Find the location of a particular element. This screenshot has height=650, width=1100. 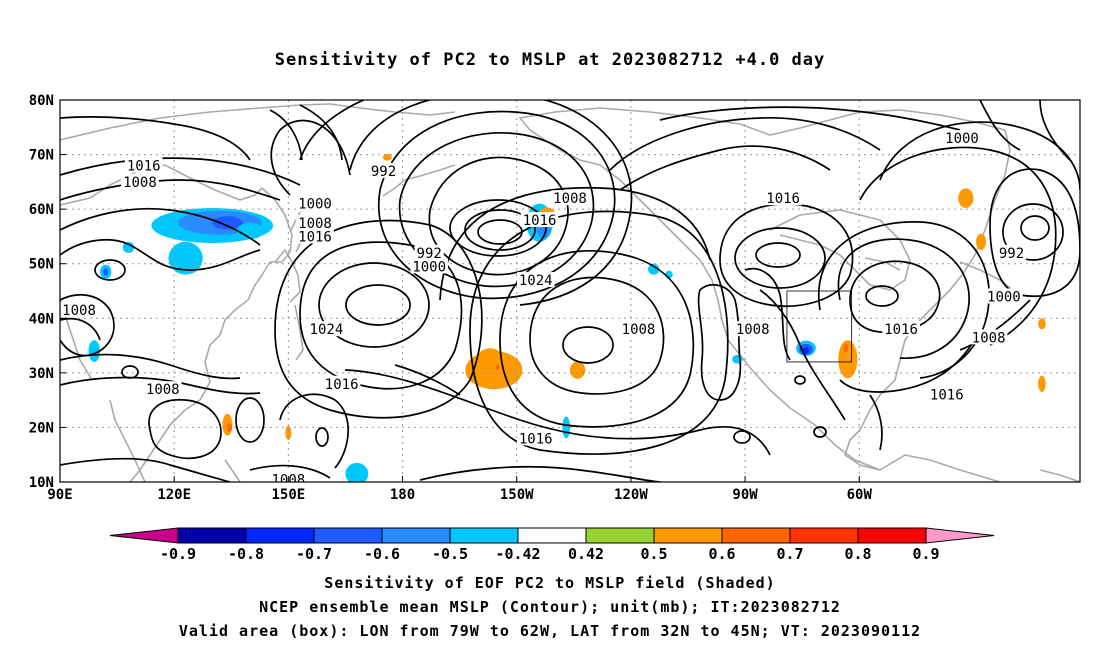

lon-tick-label: 120E is located at coordinates (174, 495).